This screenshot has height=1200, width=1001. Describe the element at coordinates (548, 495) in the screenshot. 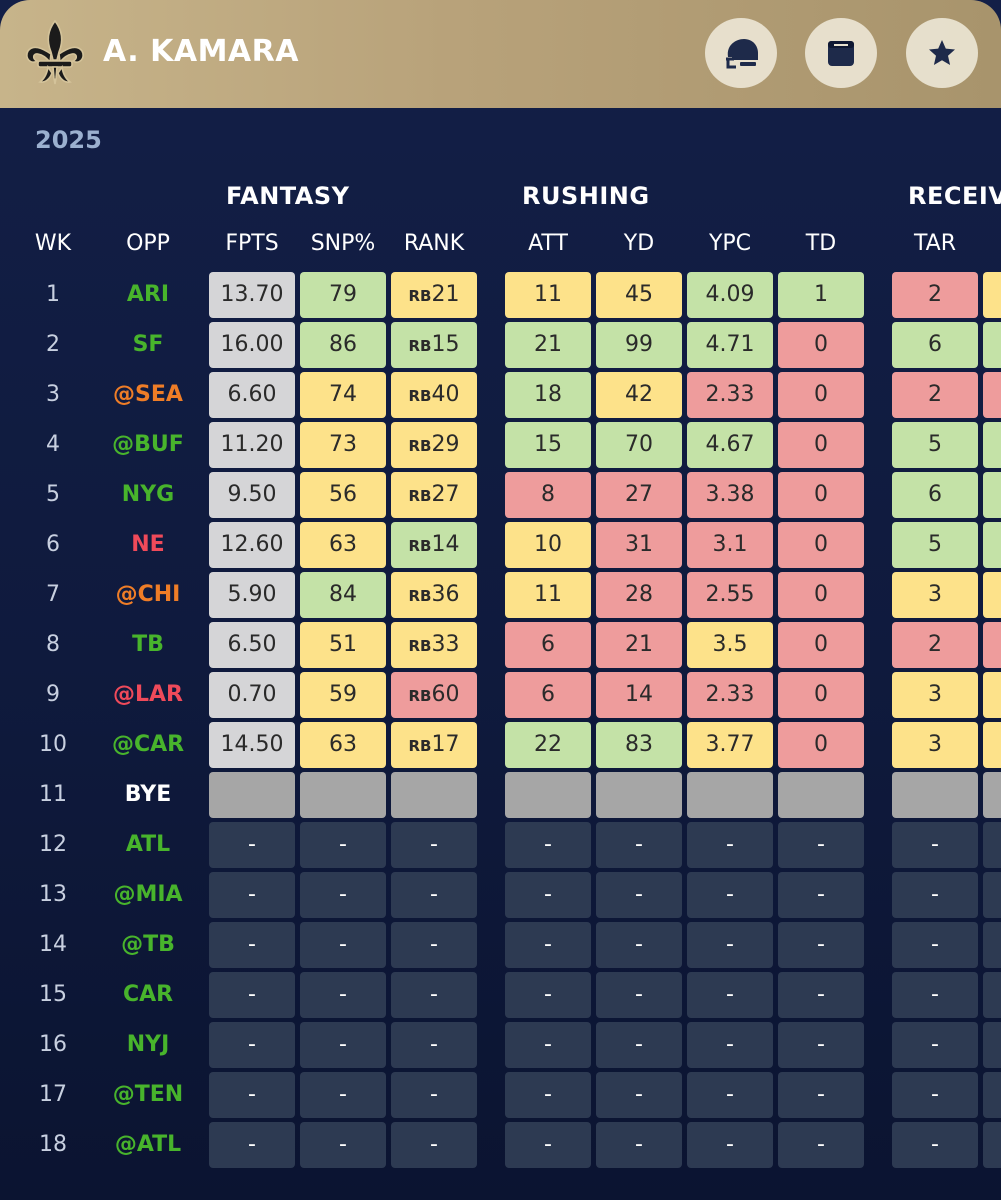

I see `stat-cell-att: 8` at that location.